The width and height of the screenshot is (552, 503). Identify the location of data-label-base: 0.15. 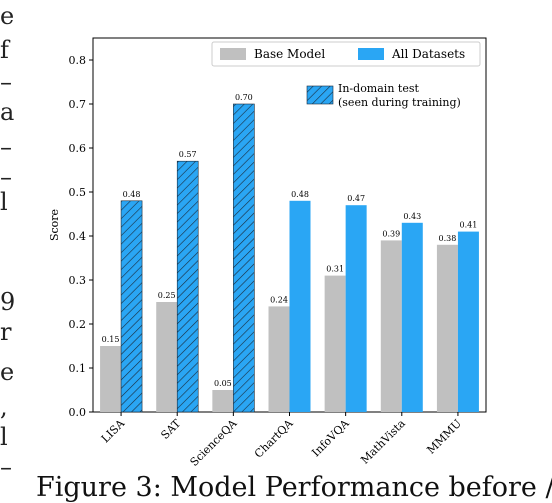
(111, 339).